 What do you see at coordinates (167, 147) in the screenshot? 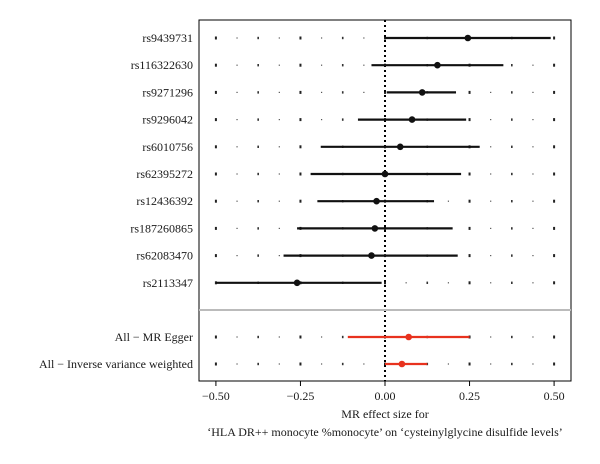
I see `snp-label-4: rs6010756` at bounding box center [167, 147].